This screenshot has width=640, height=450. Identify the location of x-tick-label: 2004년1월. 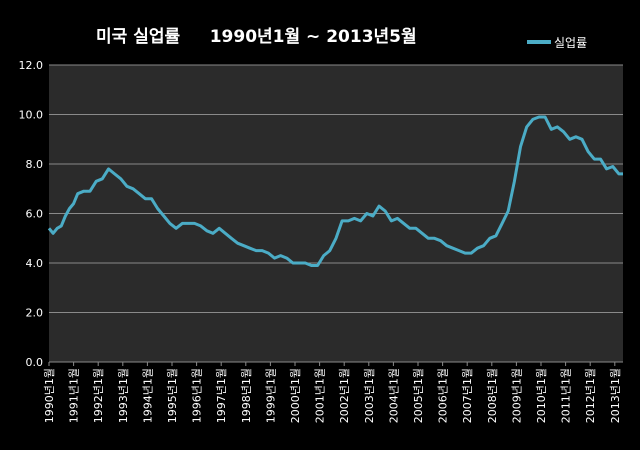
(393, 395).